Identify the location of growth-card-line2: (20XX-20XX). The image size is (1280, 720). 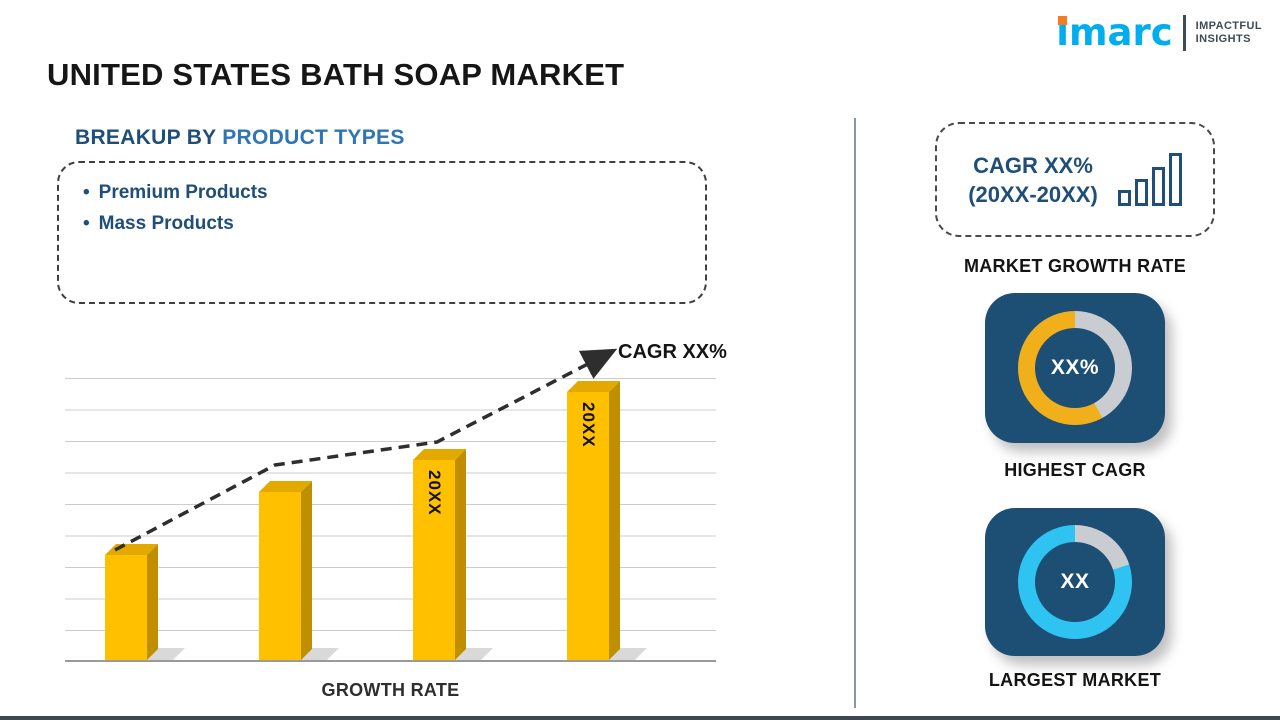
(1033, 194).